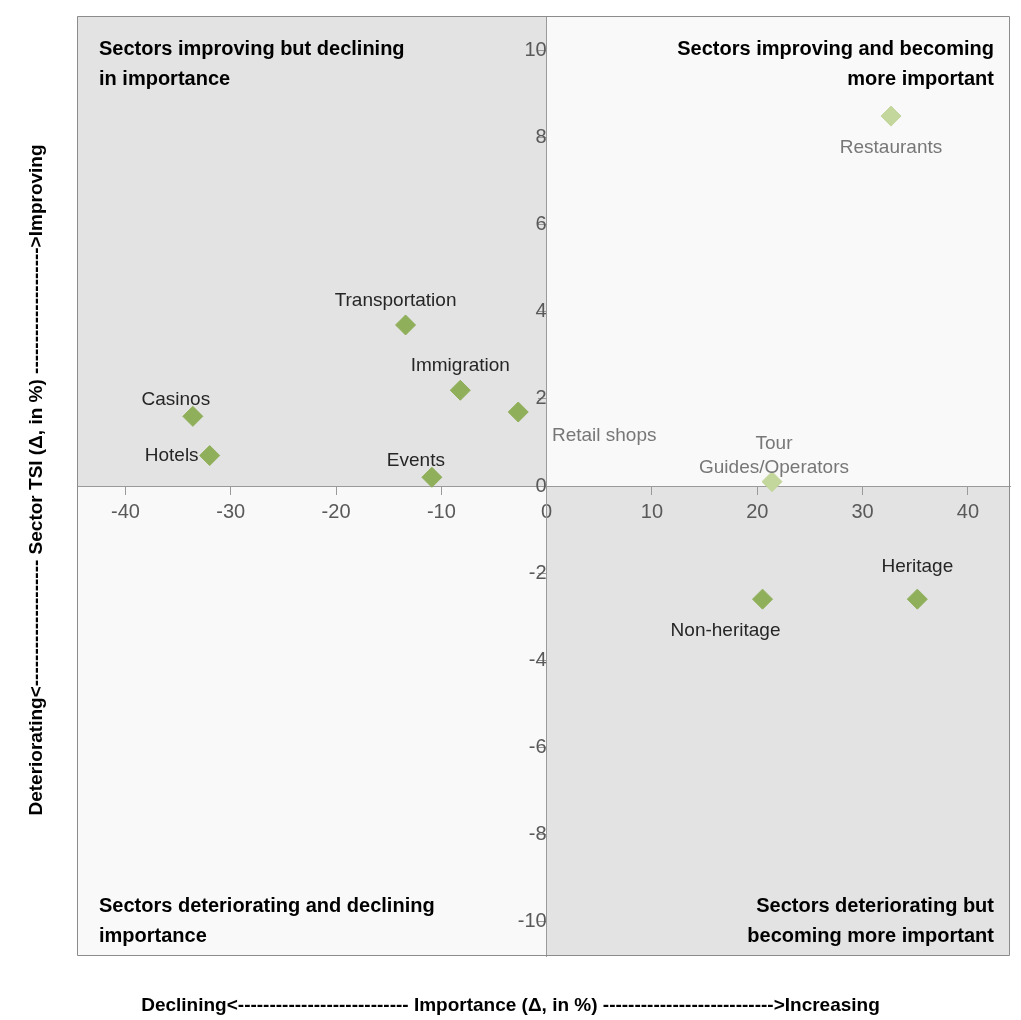 The width and height of the screenshot is (1021, 1020). I want to click on x-tick-label: 10, so click(652, 510).